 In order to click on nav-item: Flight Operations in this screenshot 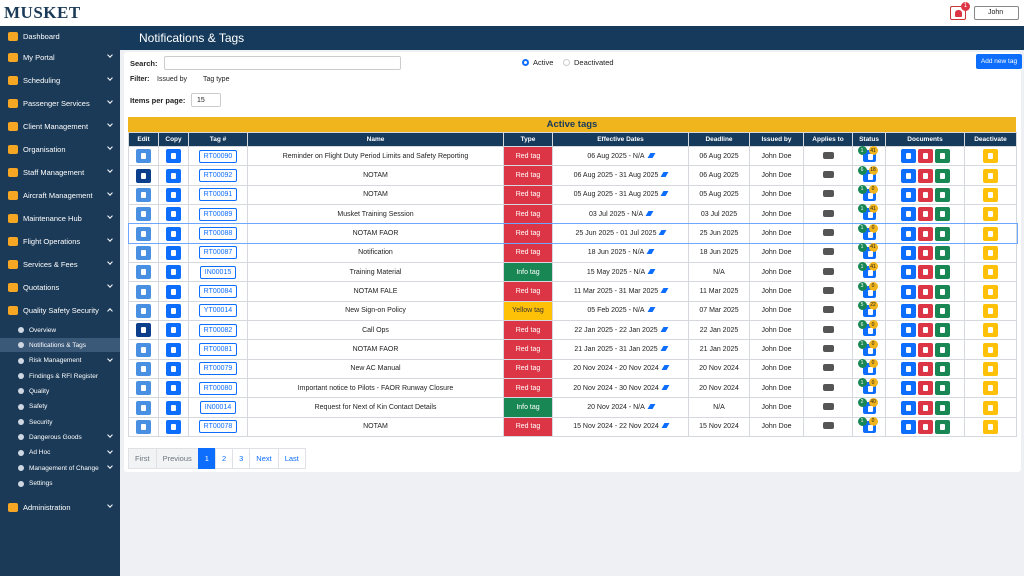, I will do `click(60, 241)`.